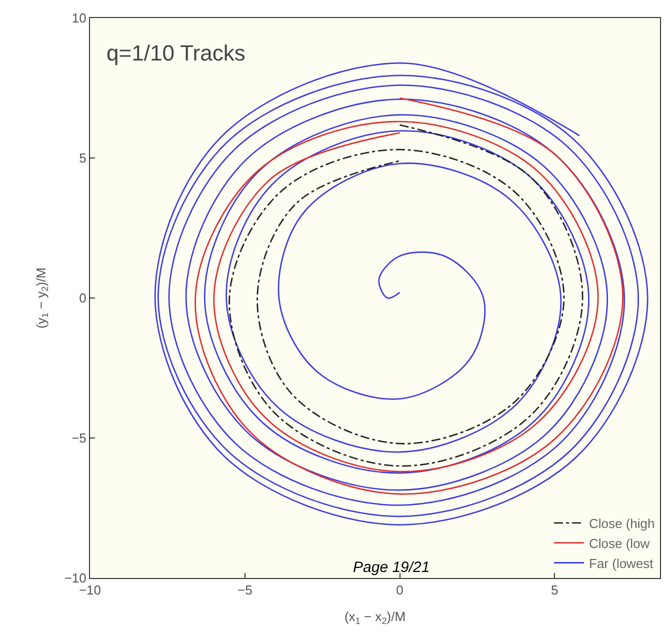  I want to click on y-tick-label: 5, so click(82, 158).